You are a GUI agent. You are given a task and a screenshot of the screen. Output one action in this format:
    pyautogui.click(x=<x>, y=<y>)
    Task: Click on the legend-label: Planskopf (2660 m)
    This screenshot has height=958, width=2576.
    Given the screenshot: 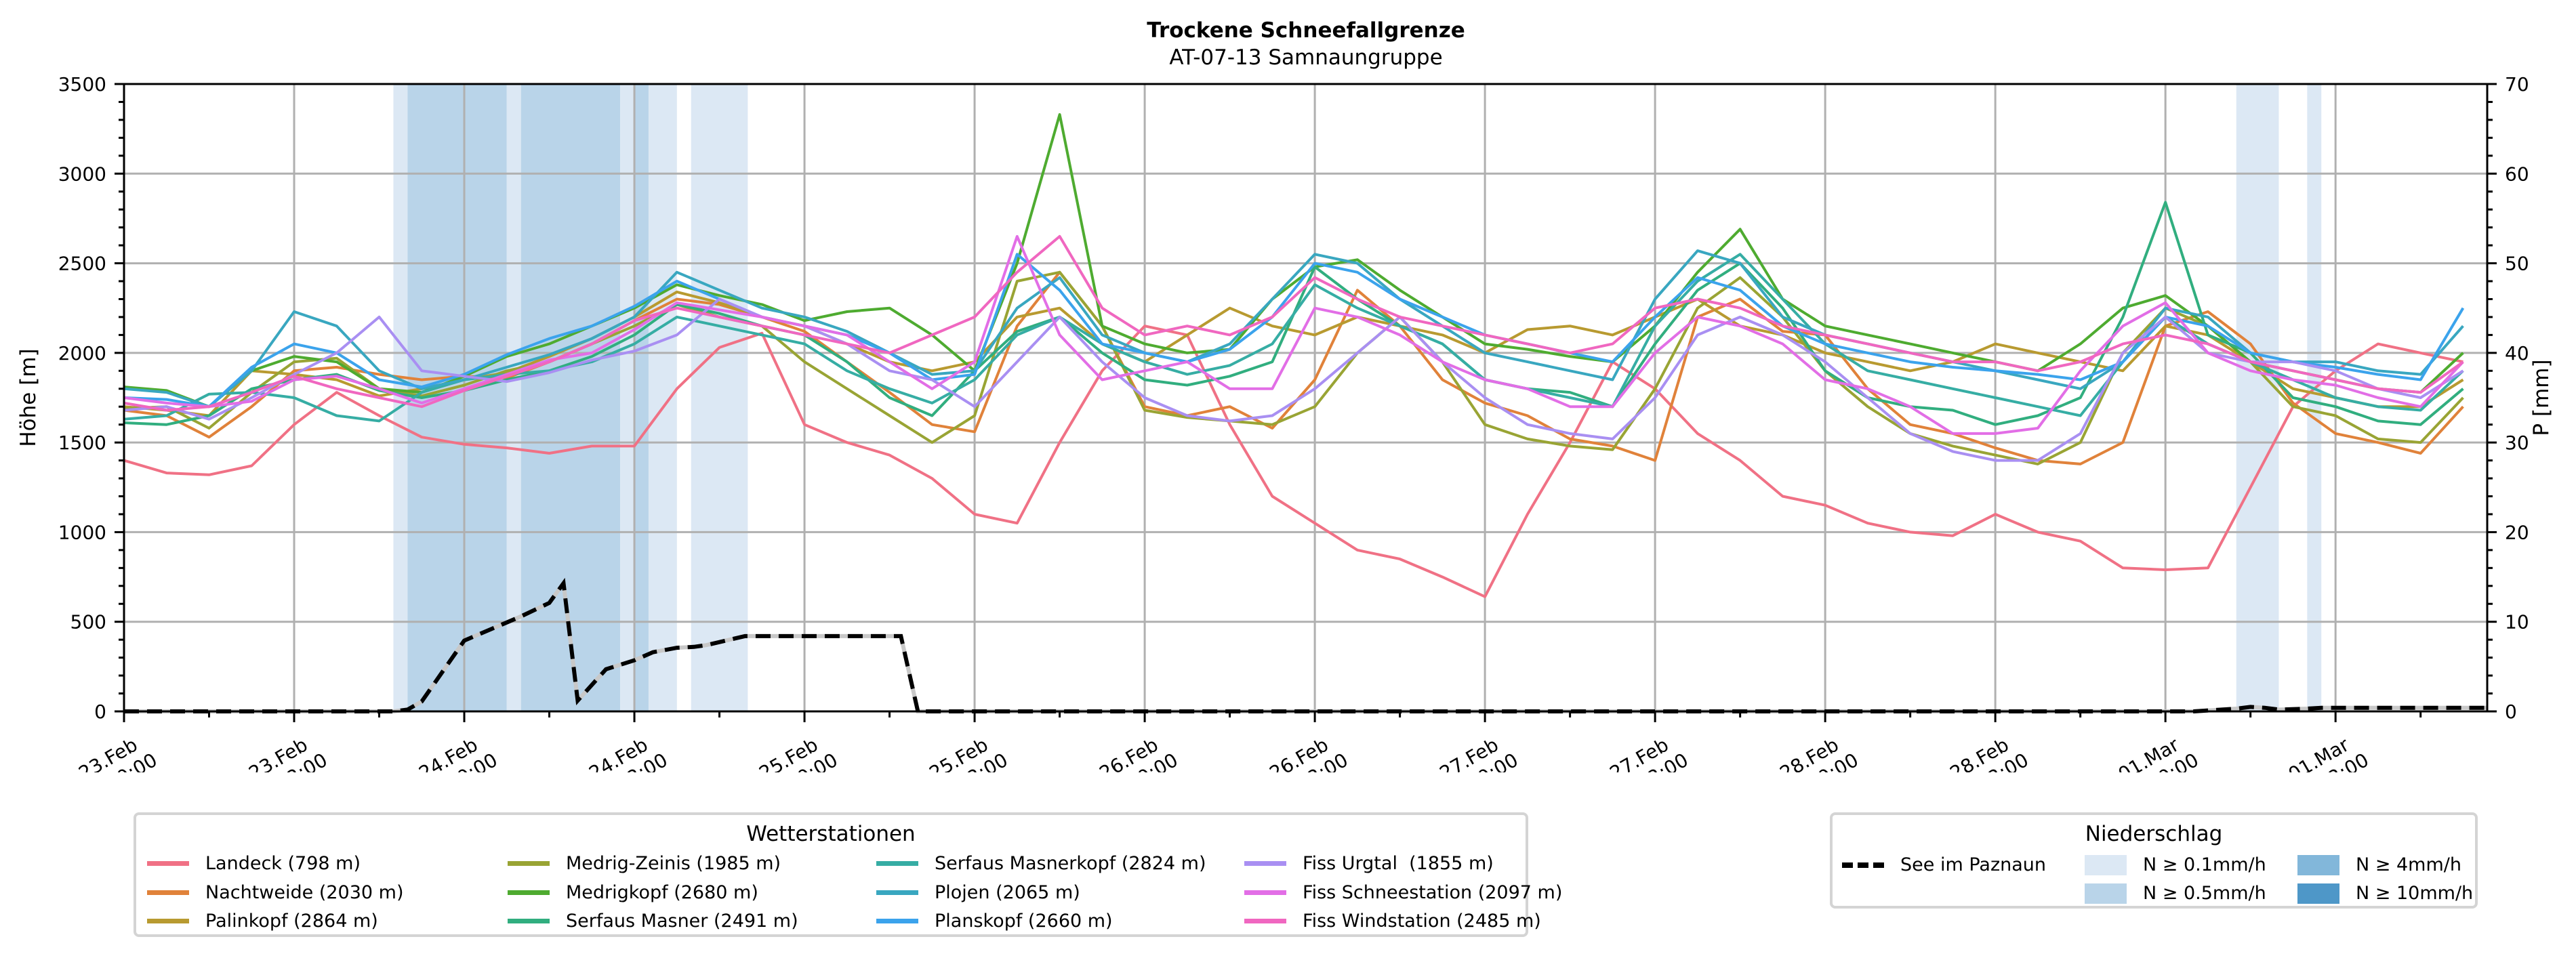 What is the action you would take?
    pyautogui.click(x=1024, y=921)
    